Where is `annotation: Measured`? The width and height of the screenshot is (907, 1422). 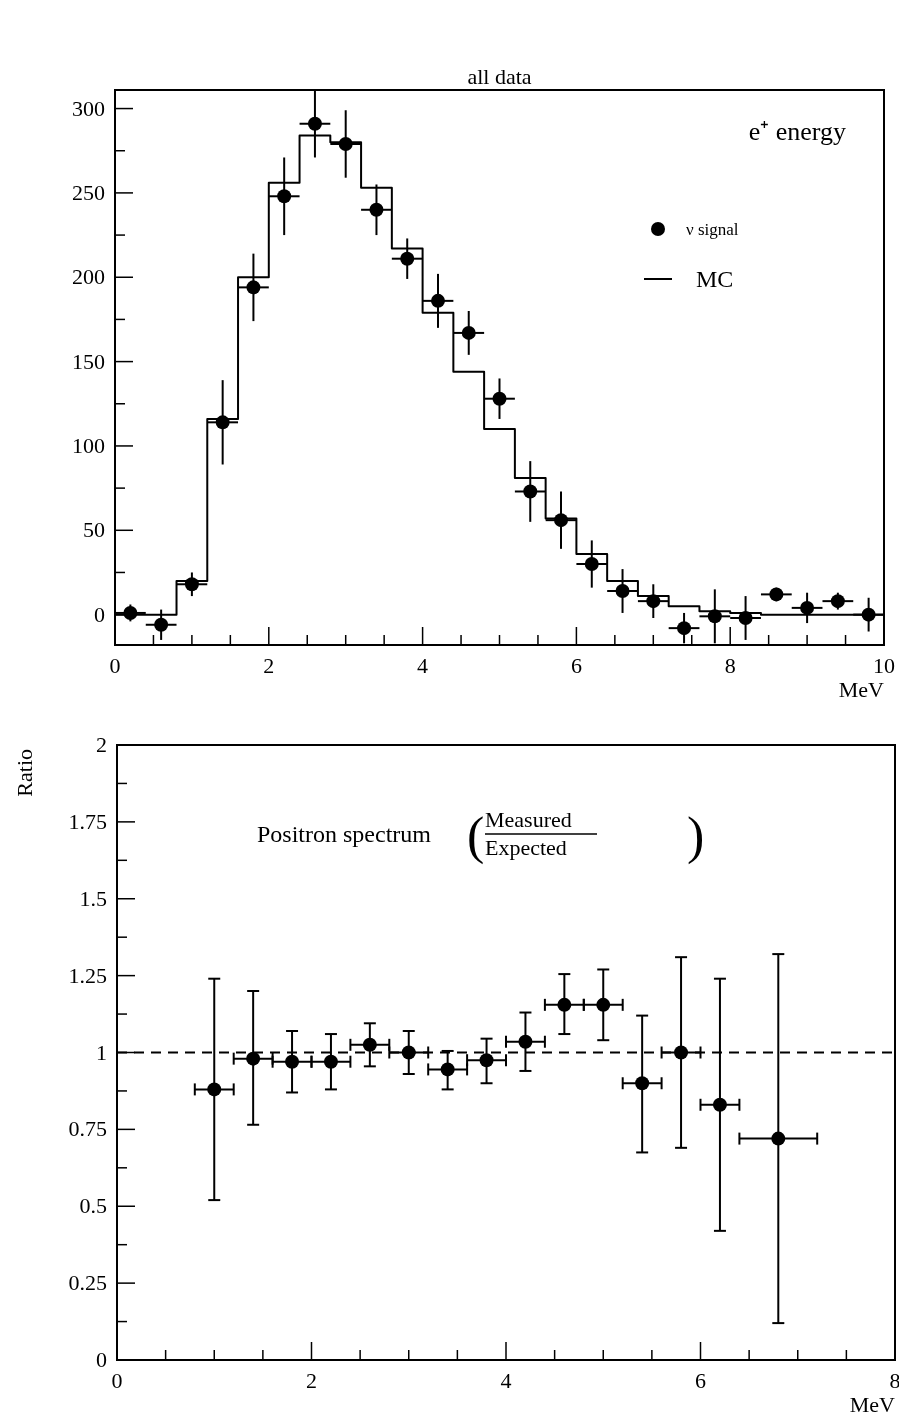
annotation: Measured is located at coordinates (528, 819).